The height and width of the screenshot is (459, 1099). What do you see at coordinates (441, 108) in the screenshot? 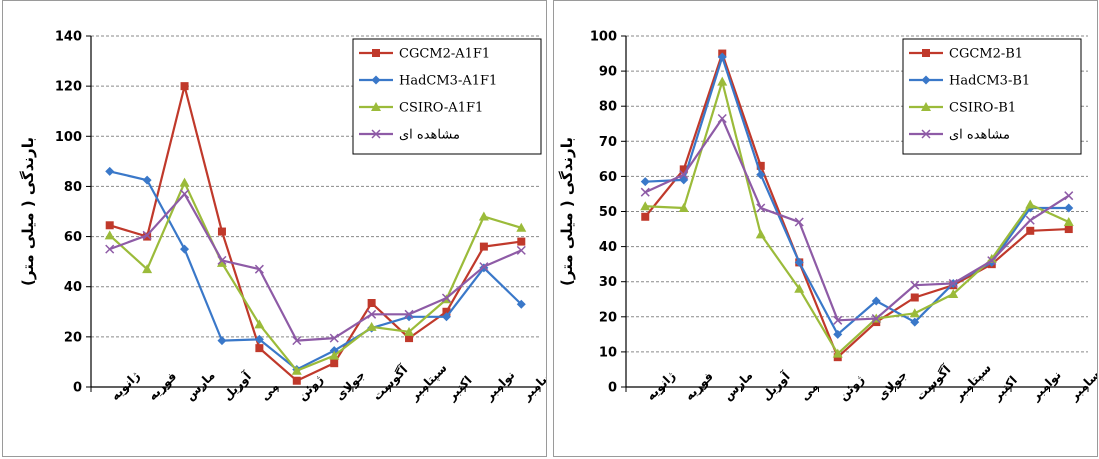
I see `legend-label: CSIRO-A1F1` at bounding box center [441, 108].